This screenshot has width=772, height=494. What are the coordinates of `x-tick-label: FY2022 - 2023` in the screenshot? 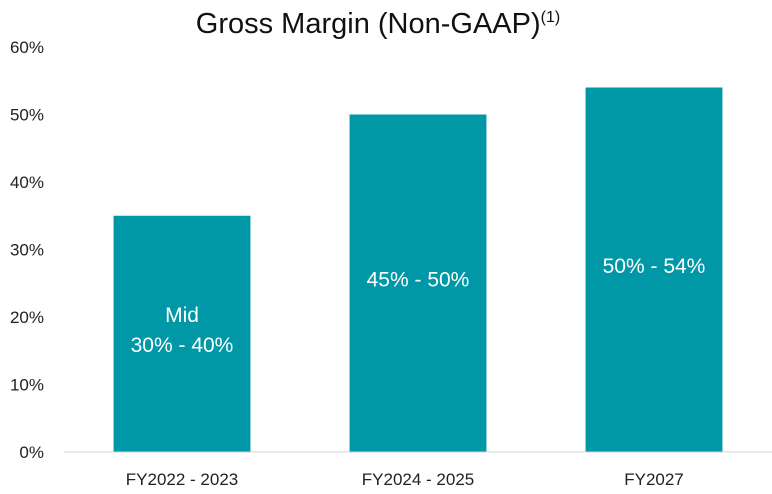 It's located at (182, 479).